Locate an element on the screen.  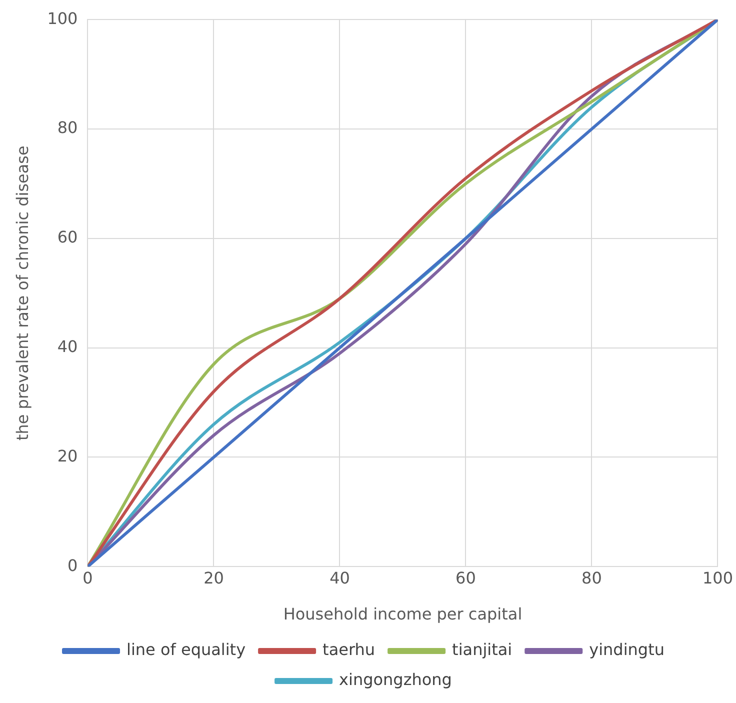
x-axis-title: Household income per capital is located at coordinates (402, 614).